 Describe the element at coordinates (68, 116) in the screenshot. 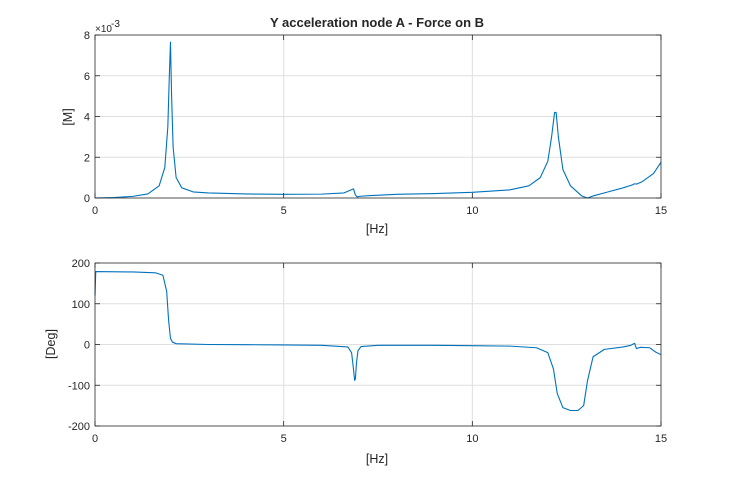

I see `y-axis-label: [M]` at that location.